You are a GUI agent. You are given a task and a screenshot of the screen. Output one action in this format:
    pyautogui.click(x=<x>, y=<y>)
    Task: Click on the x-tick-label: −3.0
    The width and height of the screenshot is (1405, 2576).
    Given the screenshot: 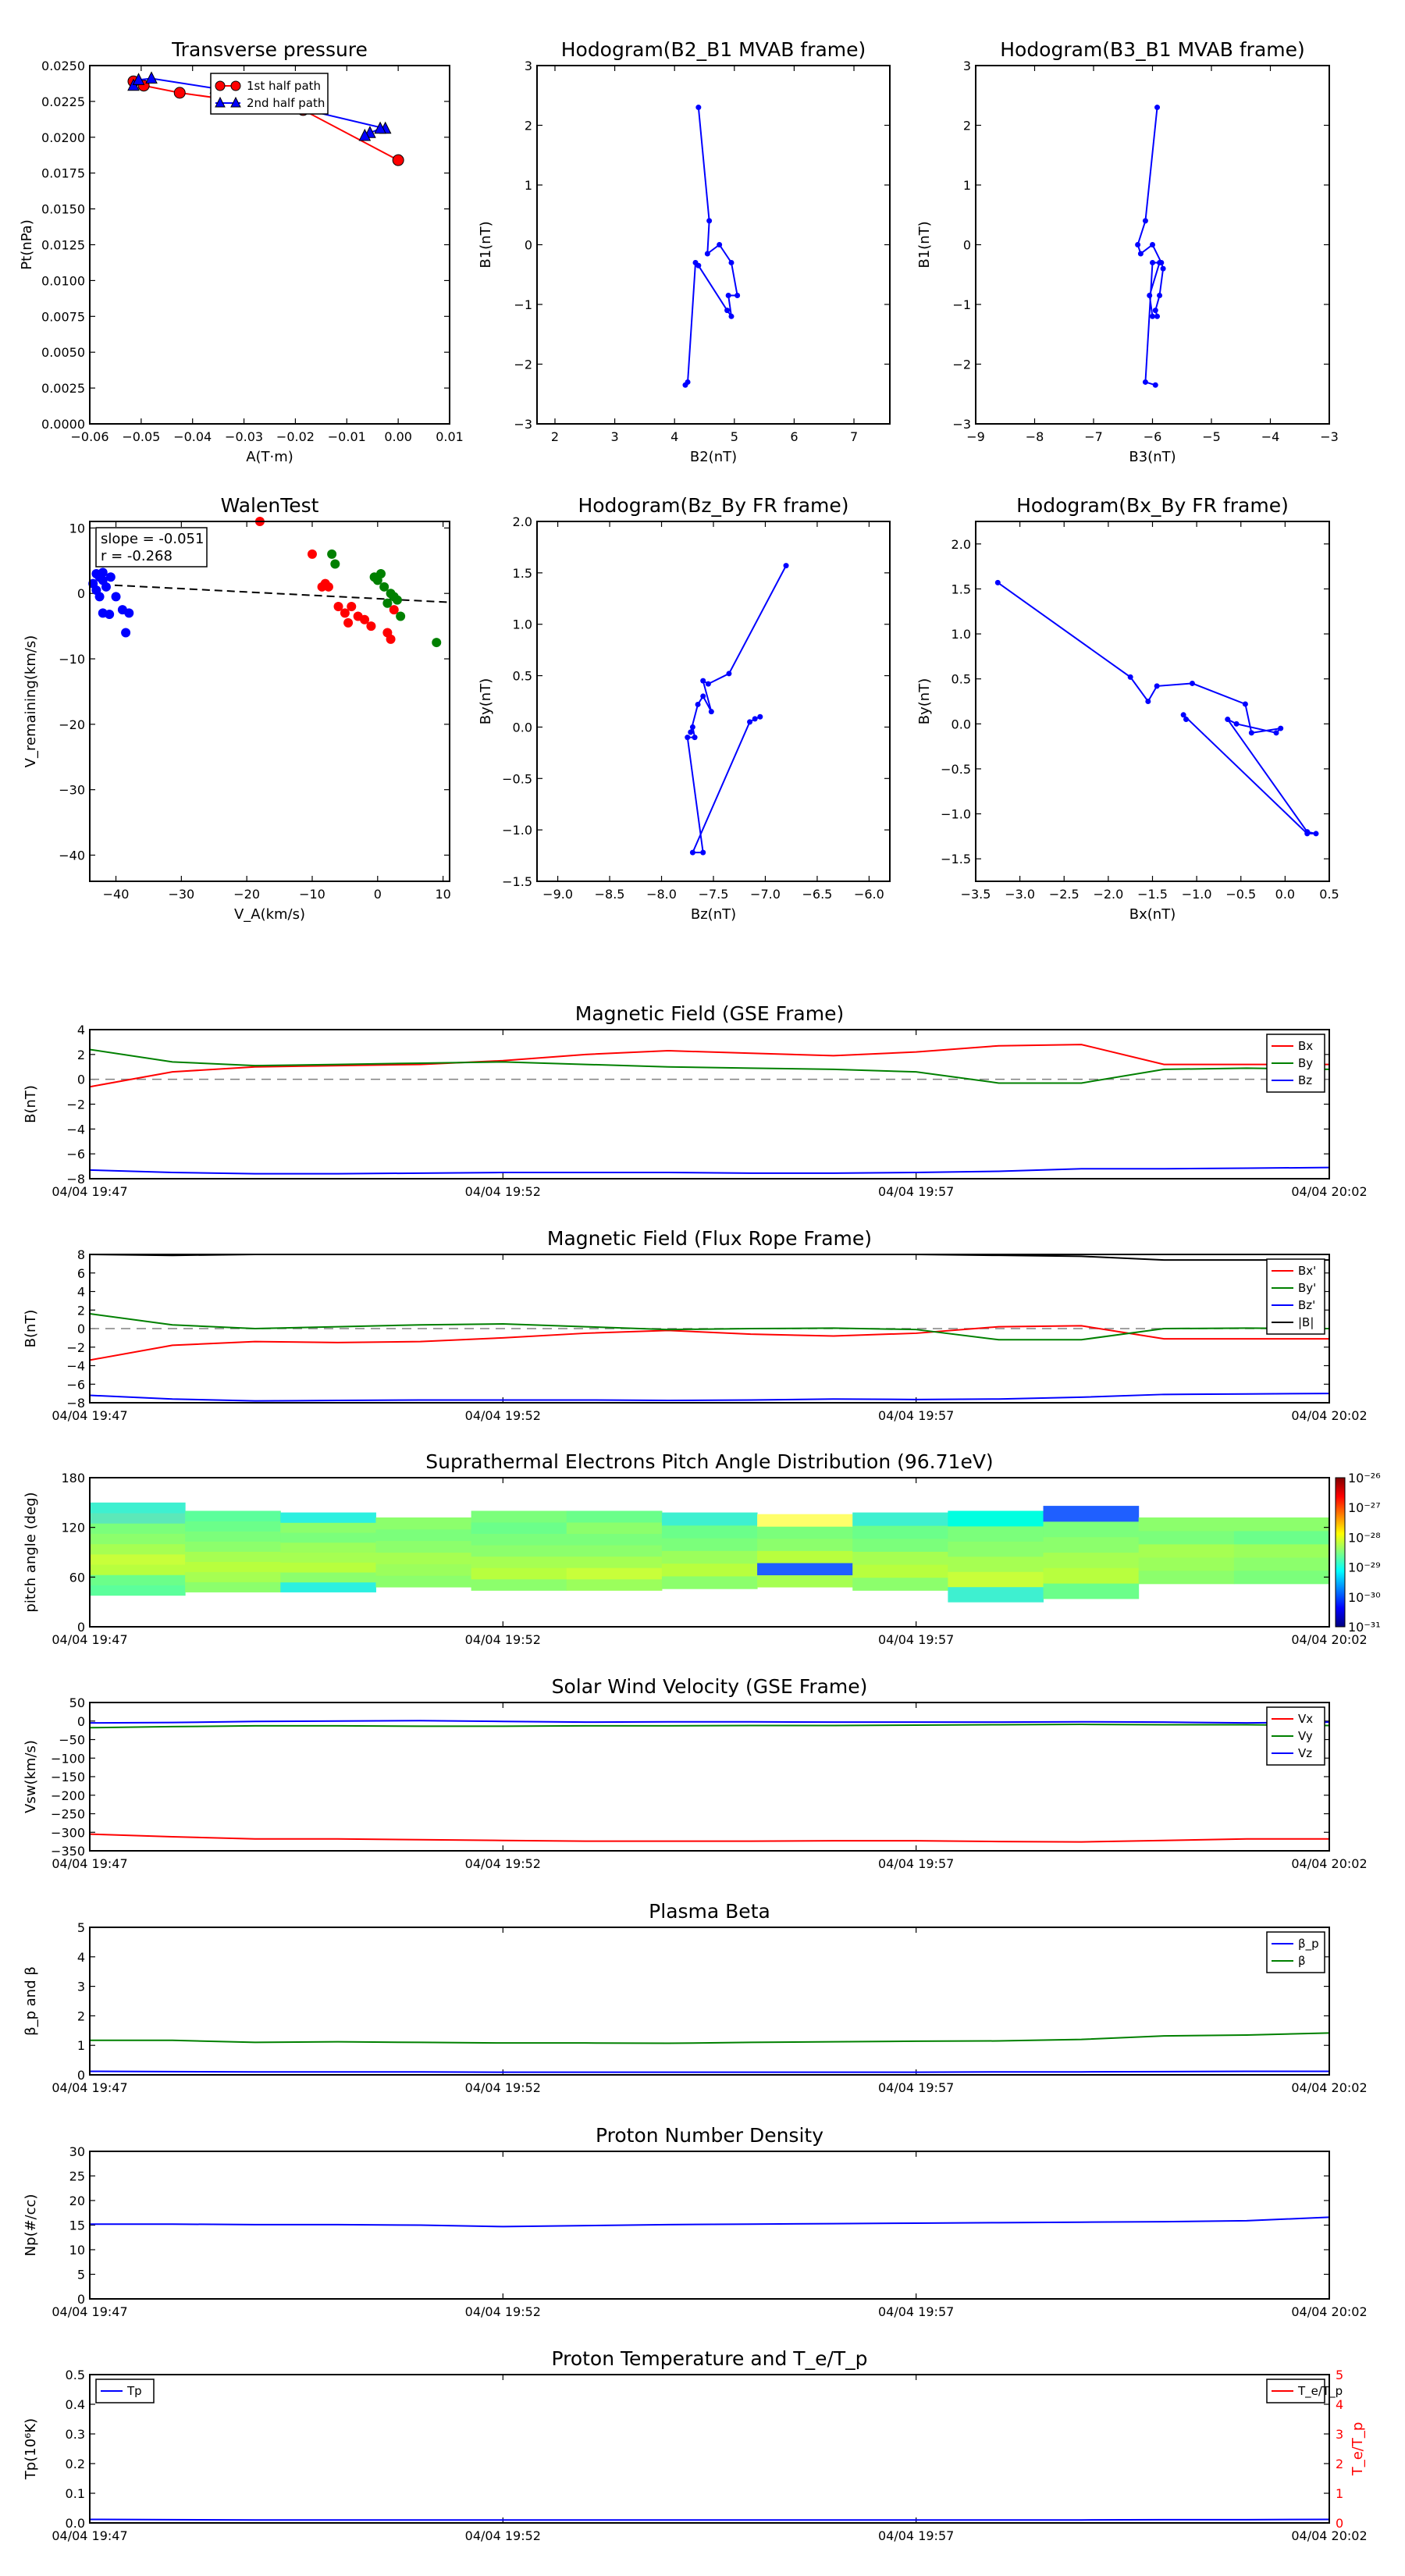 What is the action you would take?
    pyautogui.click(x=1020, y=894)
    